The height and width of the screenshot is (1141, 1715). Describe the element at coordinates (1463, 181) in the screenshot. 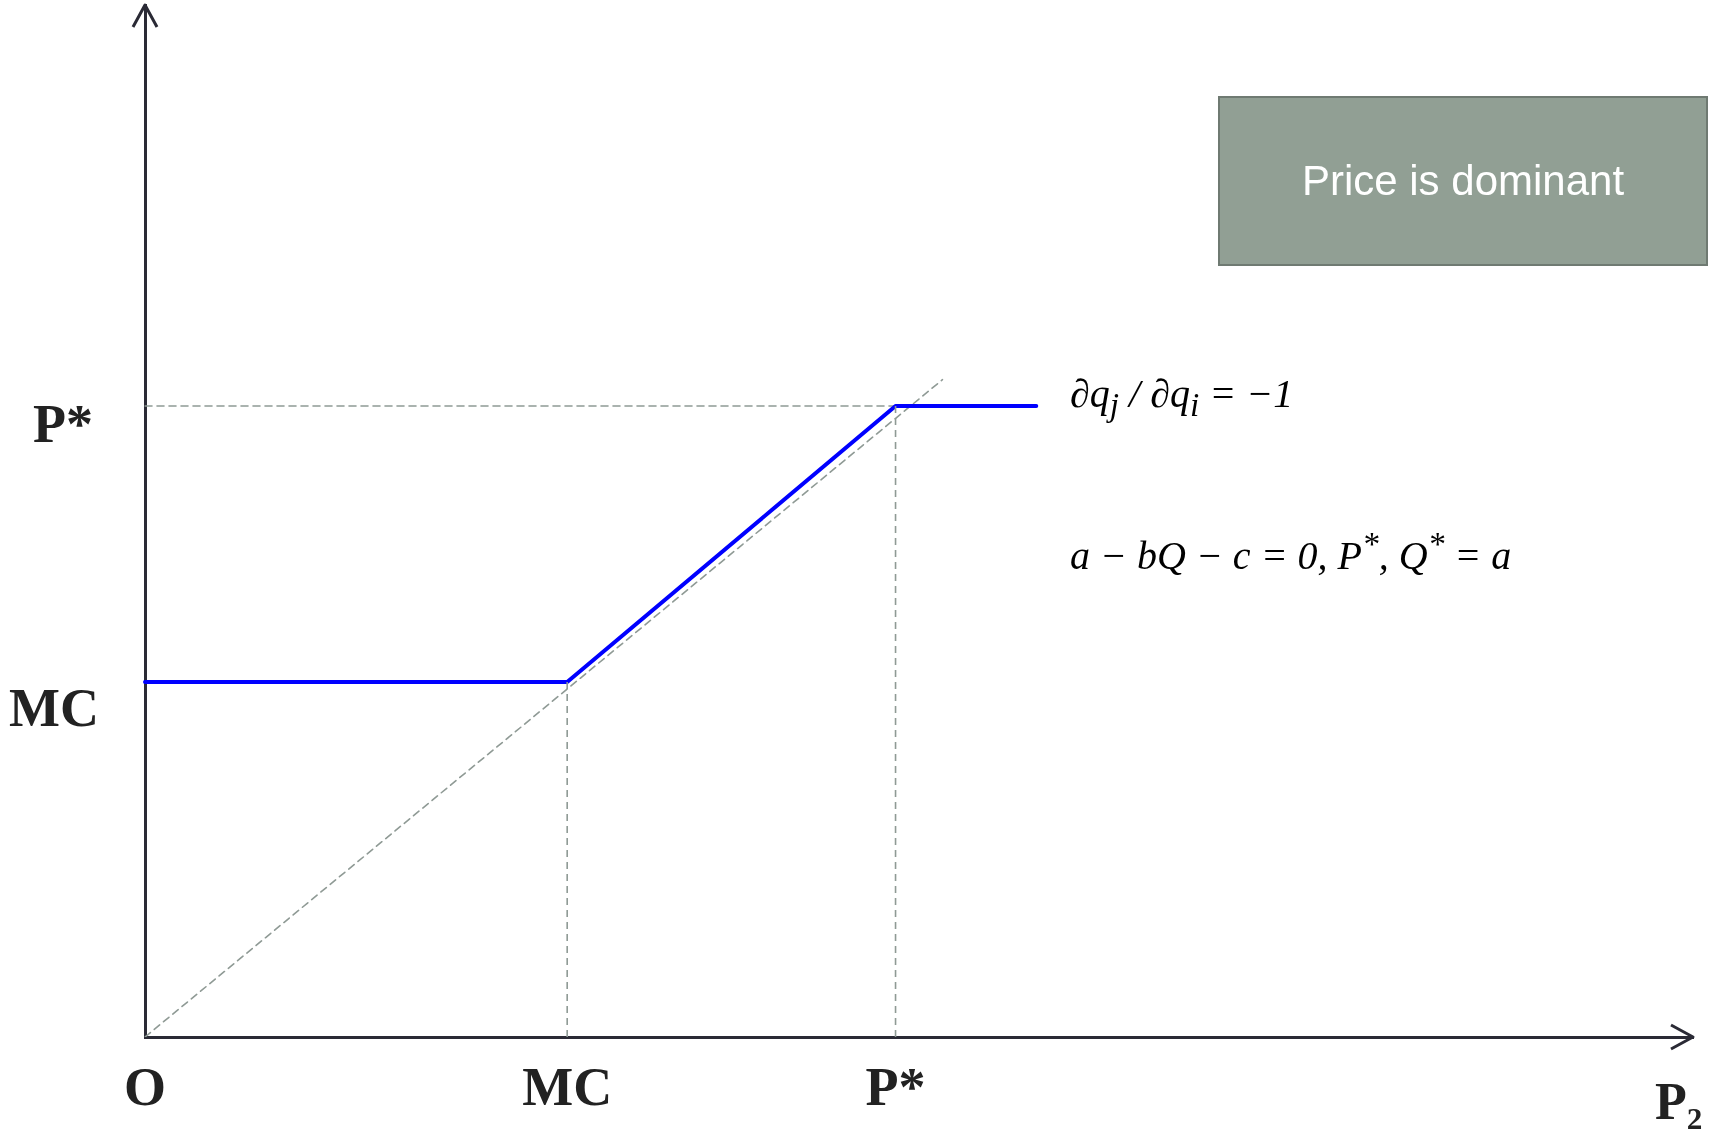

I see `text: Price is dominant` at that location.